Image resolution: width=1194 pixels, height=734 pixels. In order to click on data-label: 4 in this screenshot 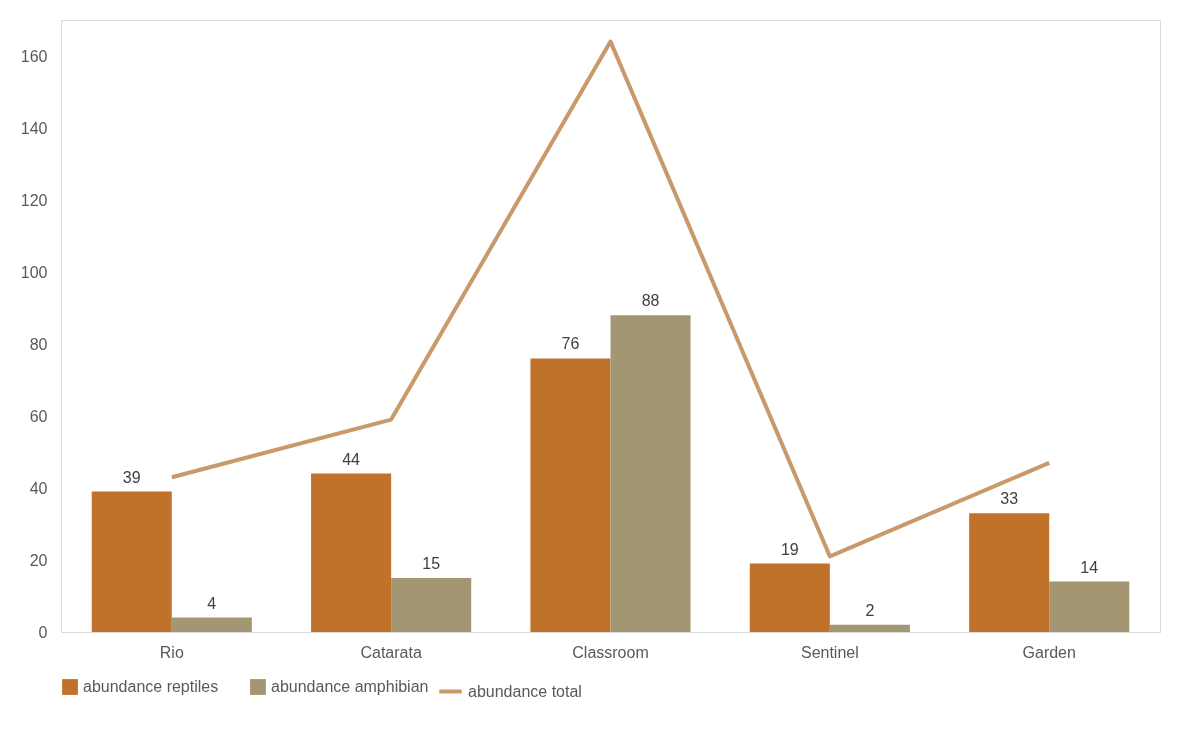, I will do `click(212, 603)`.